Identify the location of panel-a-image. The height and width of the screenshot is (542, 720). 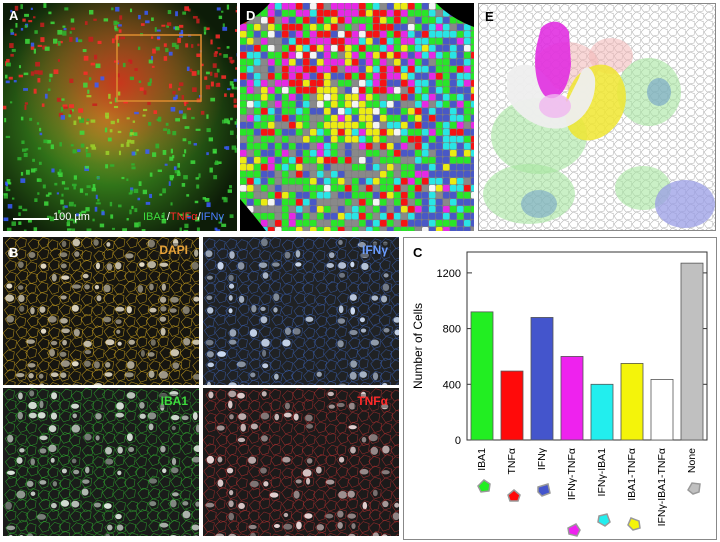
(120, 117).